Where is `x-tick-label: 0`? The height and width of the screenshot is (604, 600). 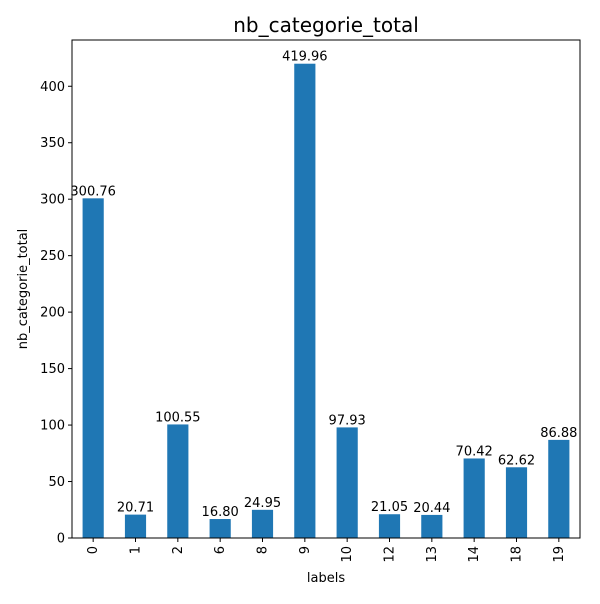 x-tick-label: 0 is located at coordinates (93, 550).